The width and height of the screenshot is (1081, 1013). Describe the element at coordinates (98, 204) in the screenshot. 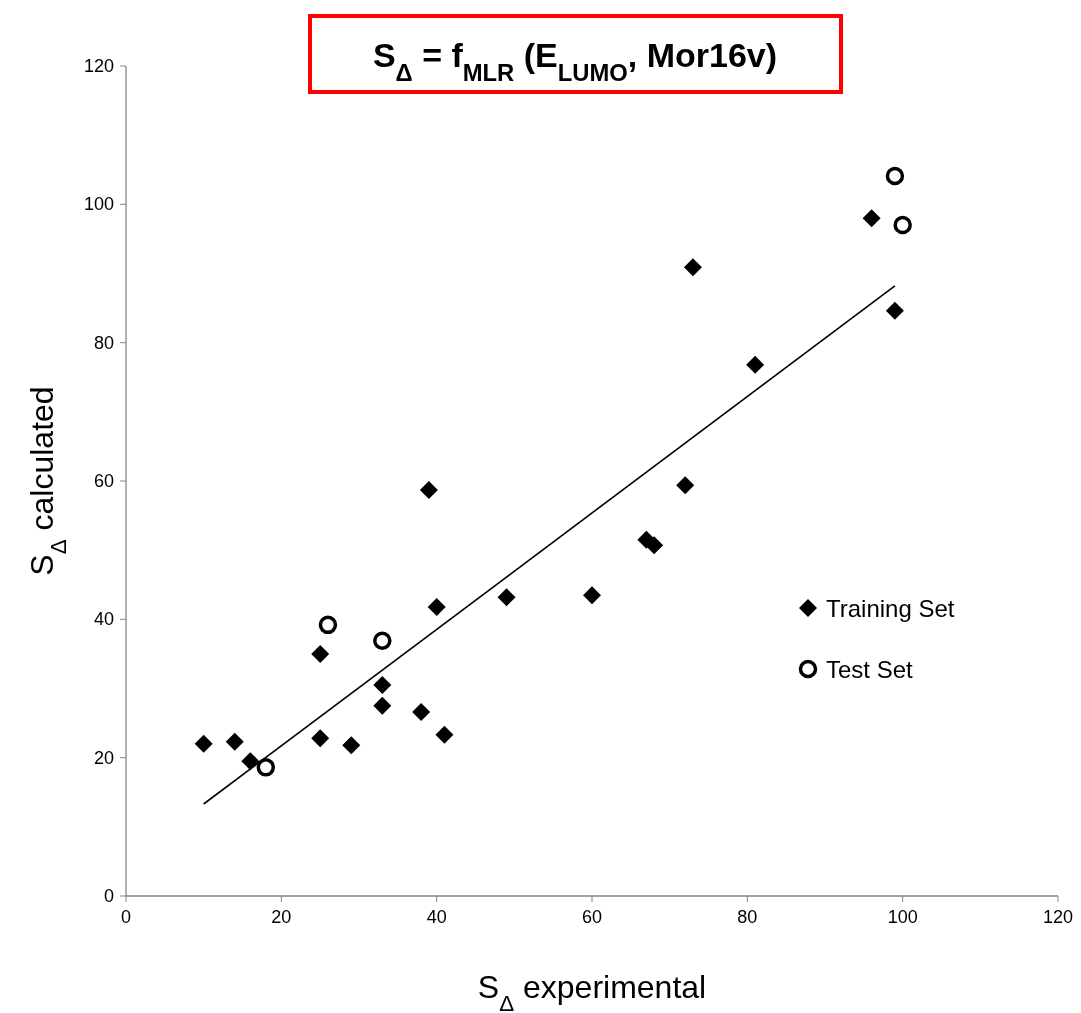

I see `y-tick-label: 100` at that location.